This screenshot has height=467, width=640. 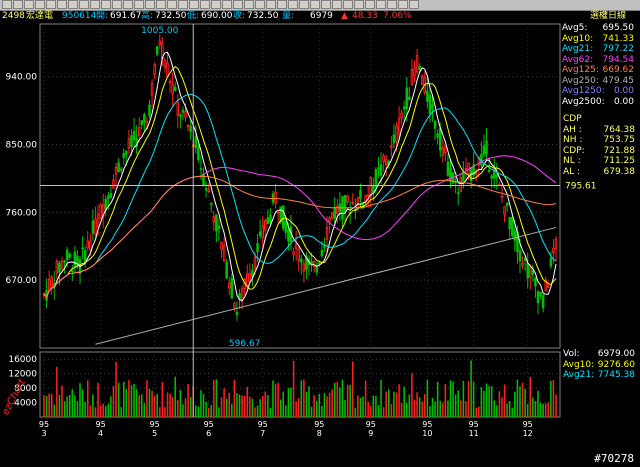 I want to click on volume-legend: Vol: 6979.00 Avg10: 9276.60 Avg21: 7745.38, so click(x=599, y=365).